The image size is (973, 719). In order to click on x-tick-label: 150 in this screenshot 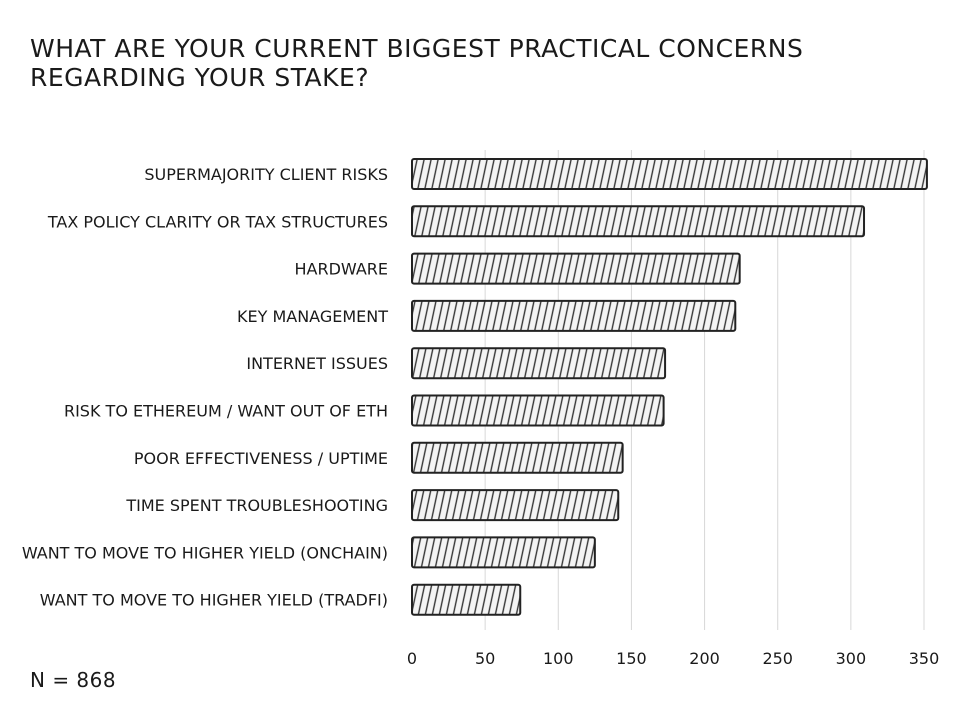, I will do `click(631, 658)`.